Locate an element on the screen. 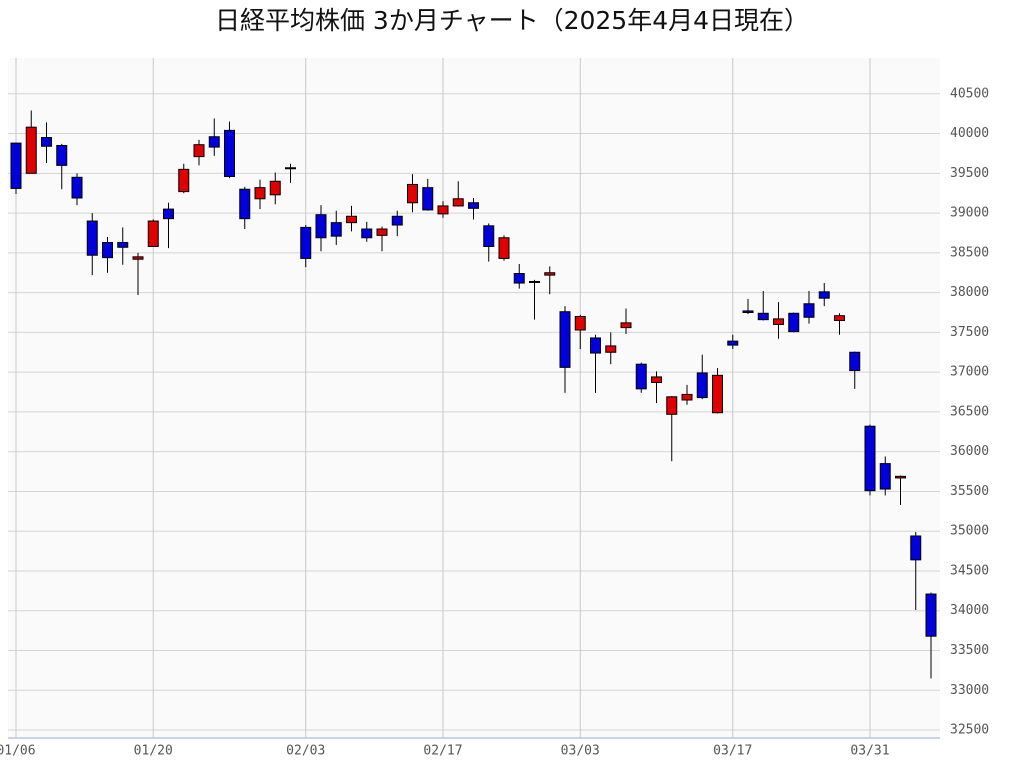 The height and width of the screenshot is (782, 1024). y-tick-label: 35000 is located at coordinates (969, 531).